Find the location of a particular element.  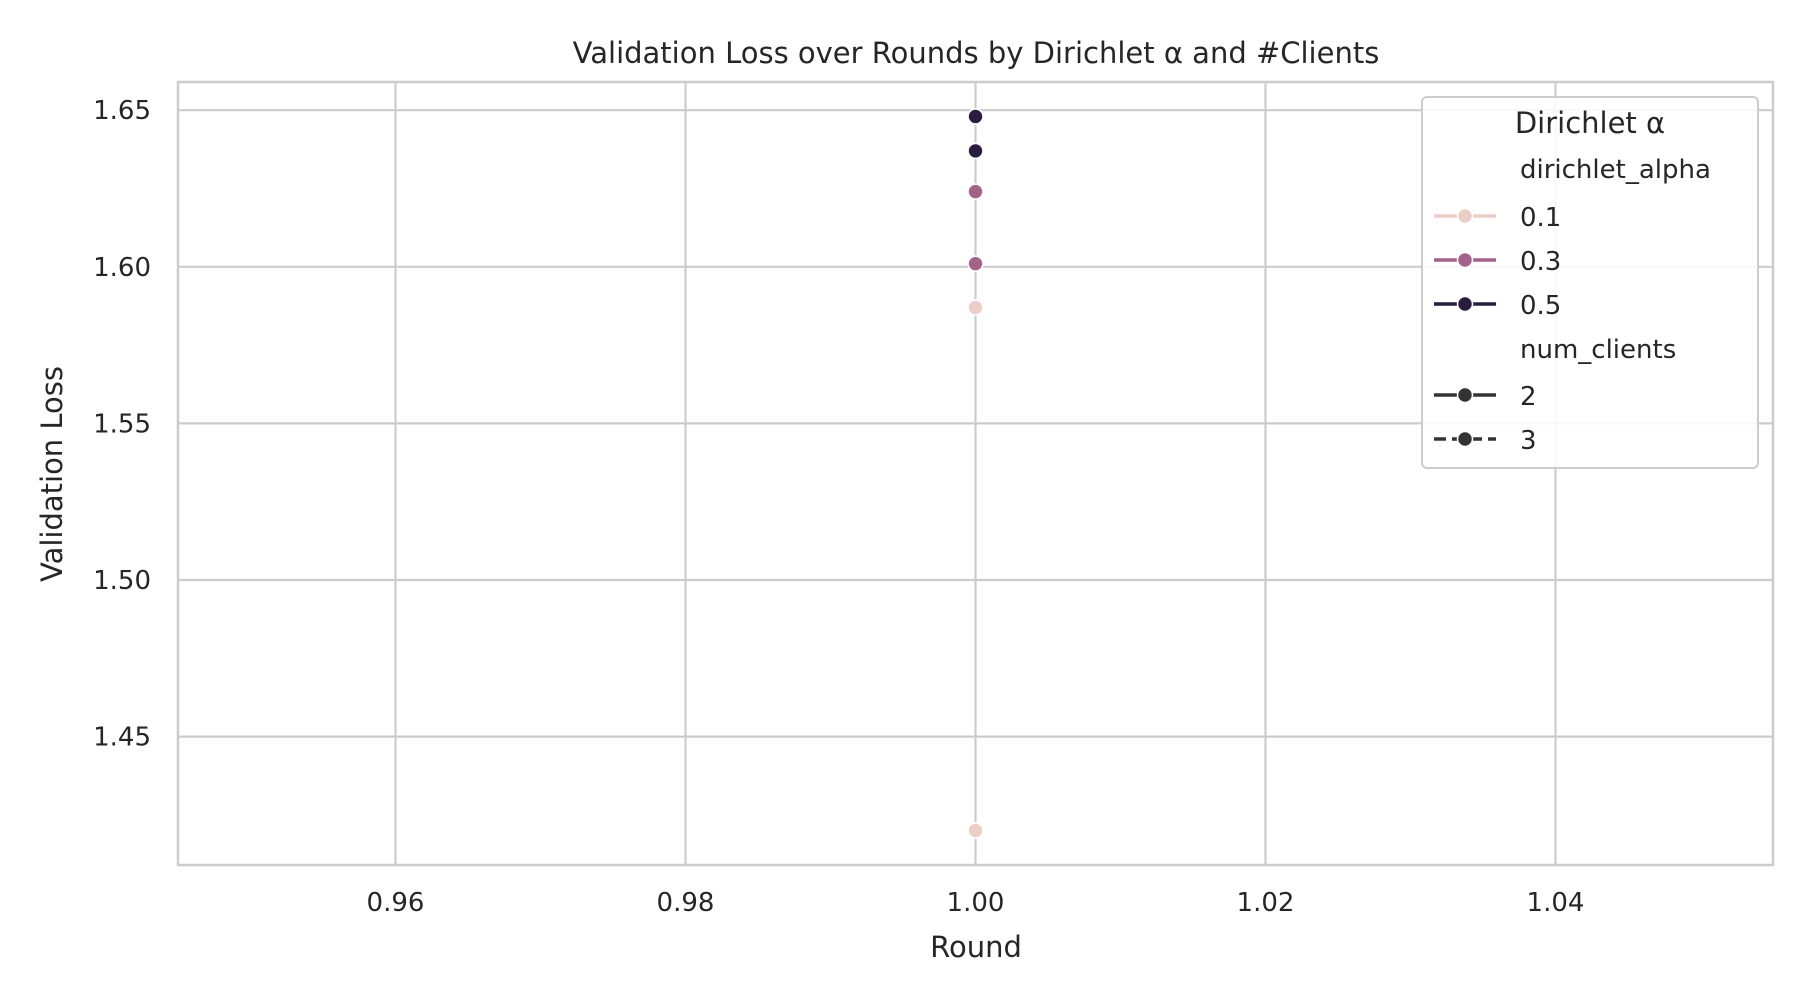

x-tick-label: 1.04 is located at coordinates (1556, 903).